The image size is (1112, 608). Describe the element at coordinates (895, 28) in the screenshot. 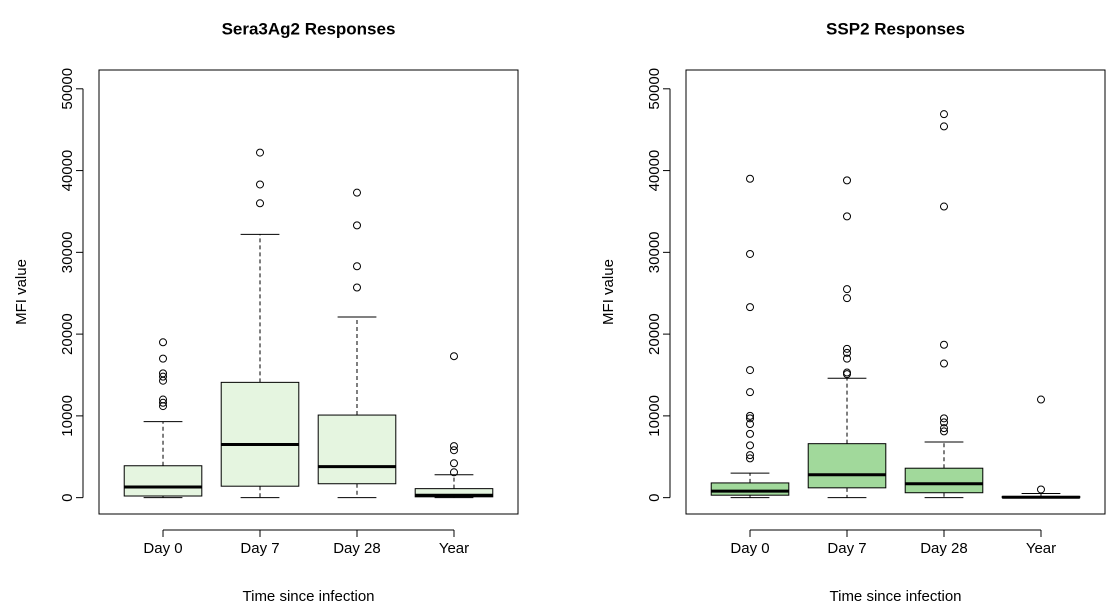

I see `chart-title: SSP2 Responses` at that location.